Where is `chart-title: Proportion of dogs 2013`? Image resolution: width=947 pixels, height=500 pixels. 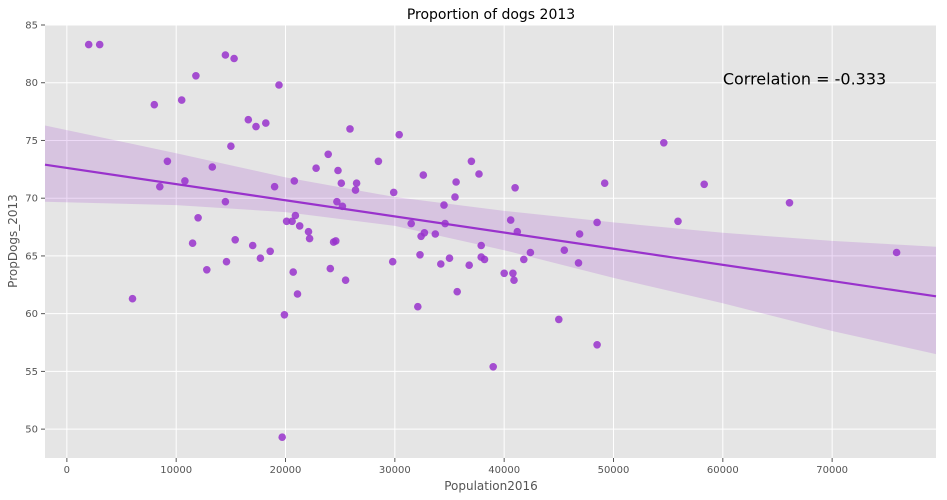 chart-title: Proportion of dogs 2013 is located at coordinates (491, 15).